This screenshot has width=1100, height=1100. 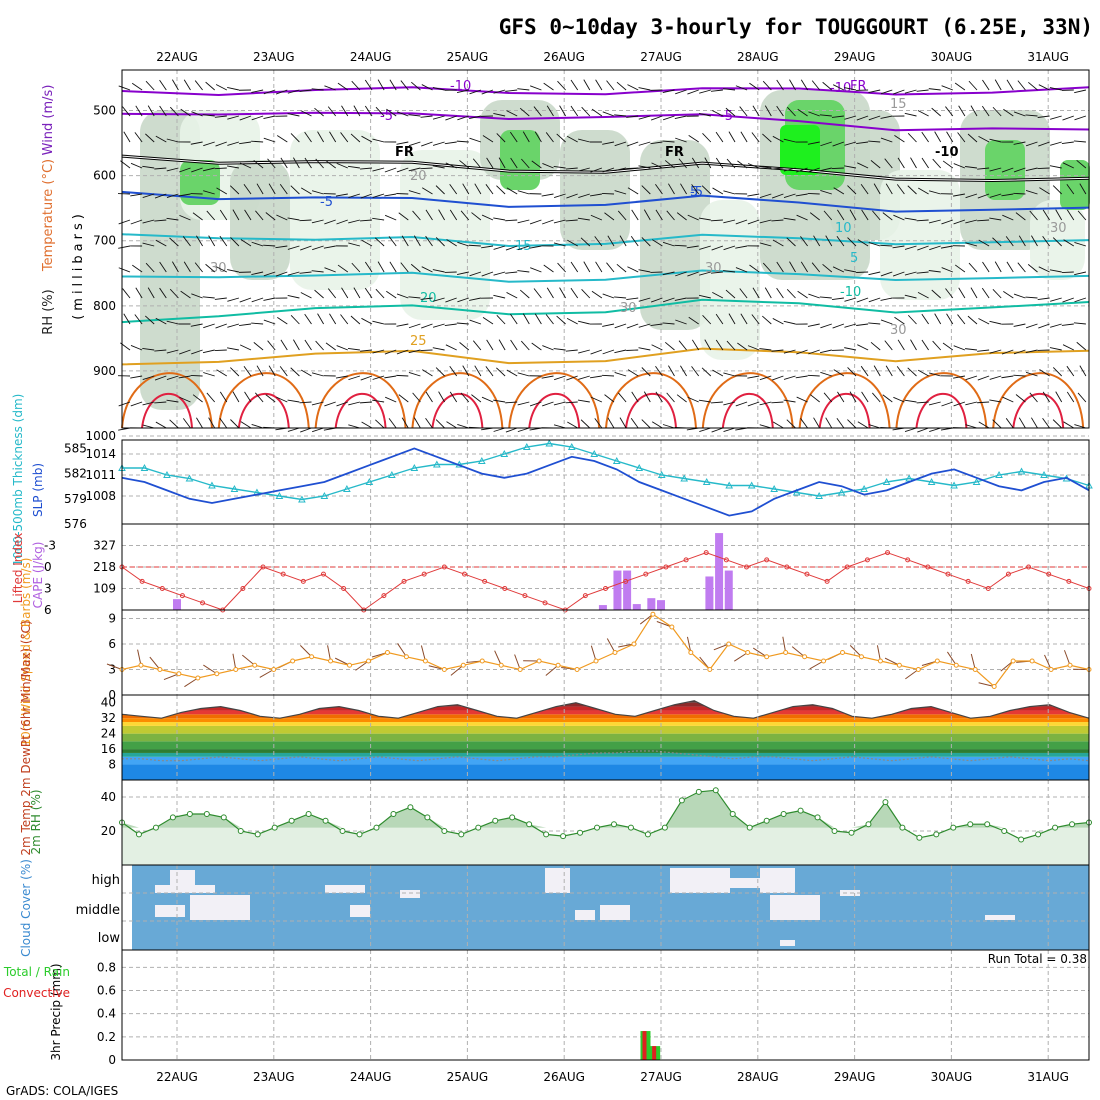 What do you see at coordinates (605, 581) in the screenshot?
I see `li-line` at bounding box center [605, 581].